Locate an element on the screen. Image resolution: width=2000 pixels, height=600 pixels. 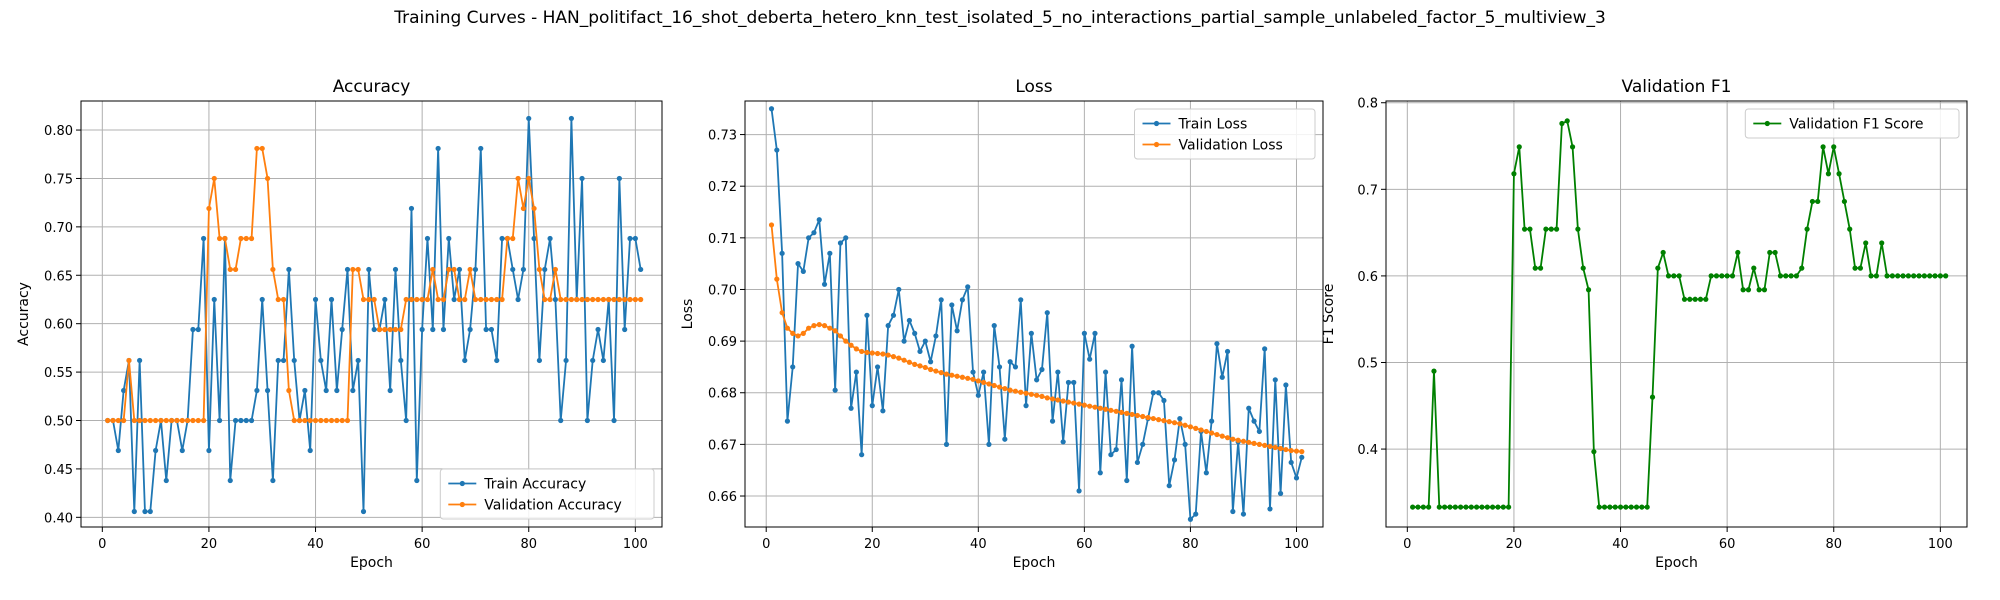
y-tick-label: 0.70 is located at coordinates (58, 228).